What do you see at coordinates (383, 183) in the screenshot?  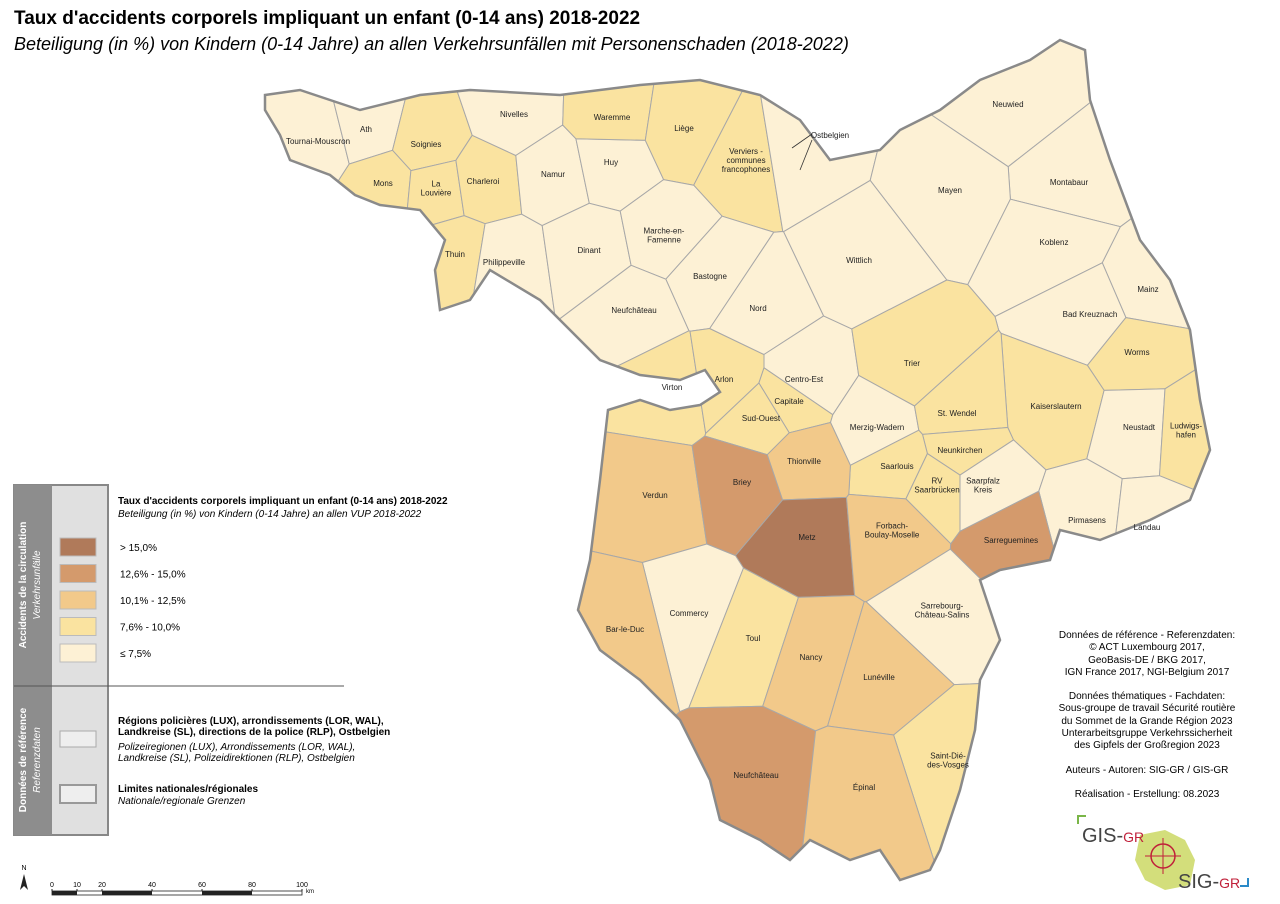 I see `region-label-line: Mons` at bounding box center [383, 183].